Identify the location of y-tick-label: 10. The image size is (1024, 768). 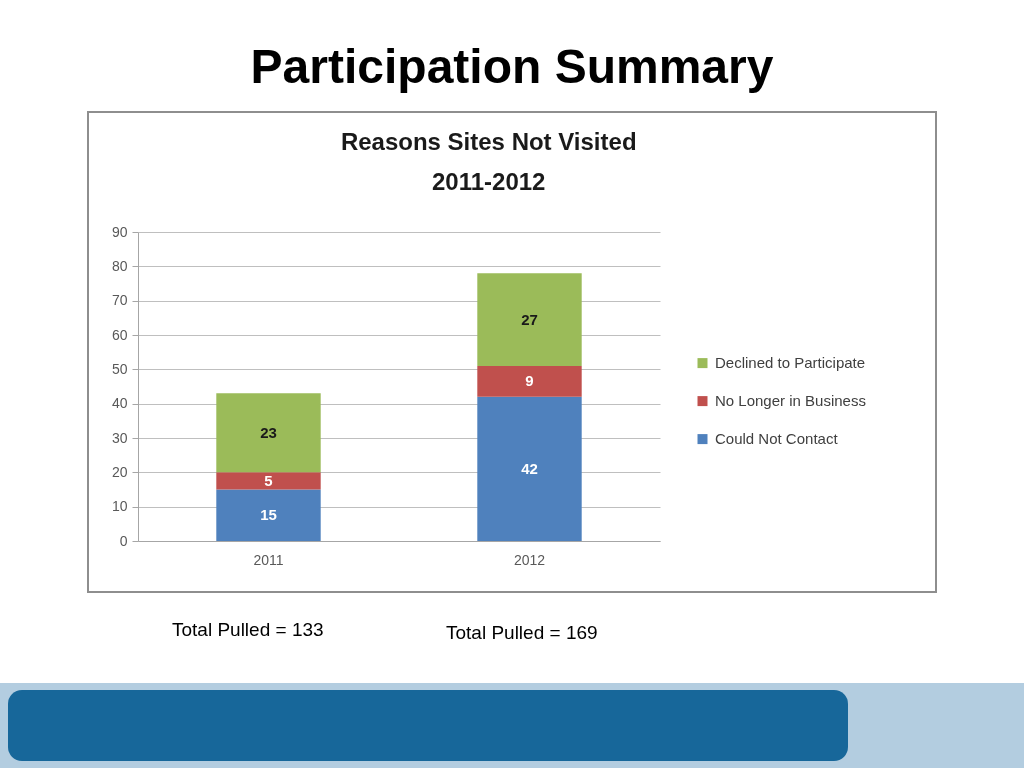
(119, 506).